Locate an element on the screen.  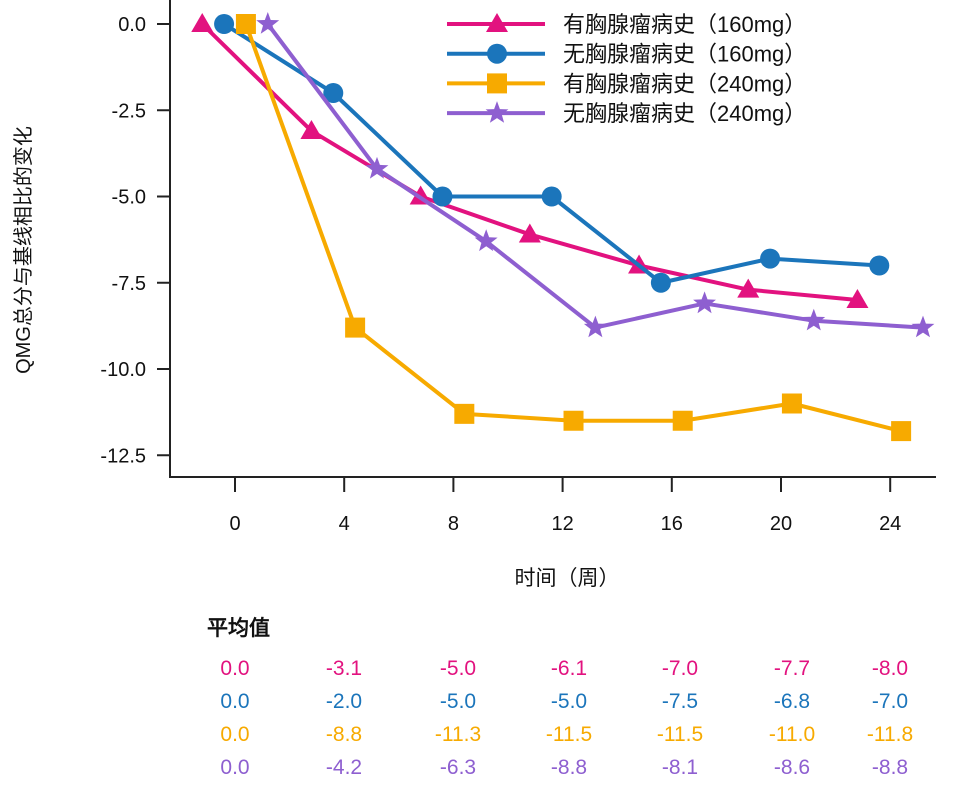
table-row: 0.0 -4.2 -6.3 -8.8 -8.1 -8.6 -8.8 is located at coordinates (564, 767).